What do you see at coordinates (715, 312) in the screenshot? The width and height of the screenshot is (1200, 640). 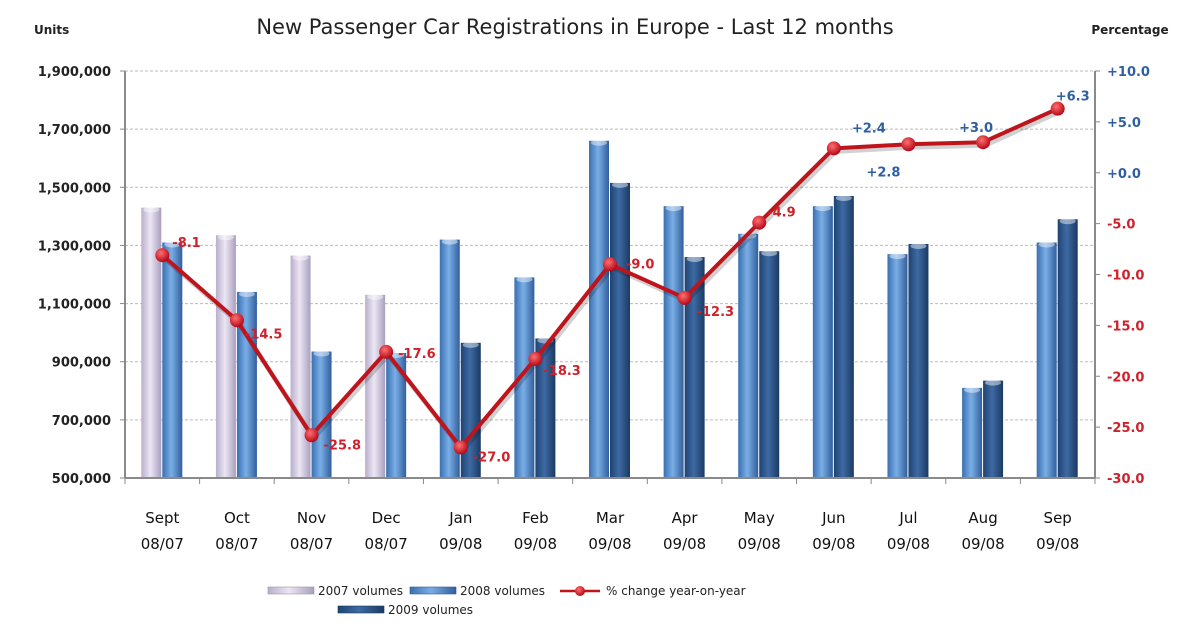 I see `pct-data-label: -12.3` at bounding box center [715, 312].